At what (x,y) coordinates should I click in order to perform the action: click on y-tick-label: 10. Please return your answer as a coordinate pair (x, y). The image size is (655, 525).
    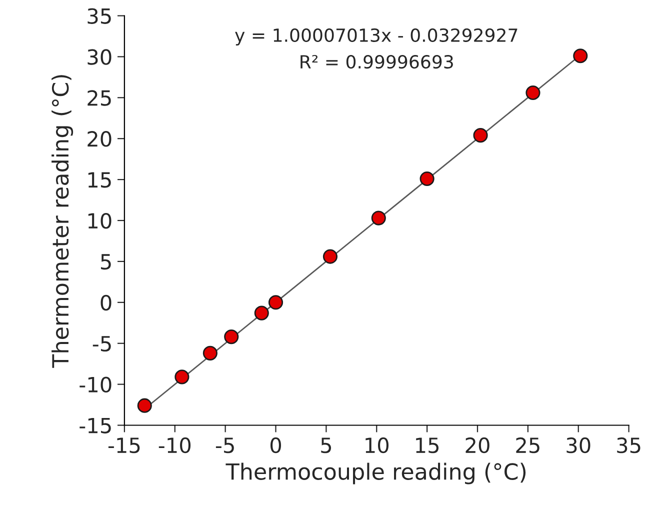
    Looking at the image, I should click on (100, 220).